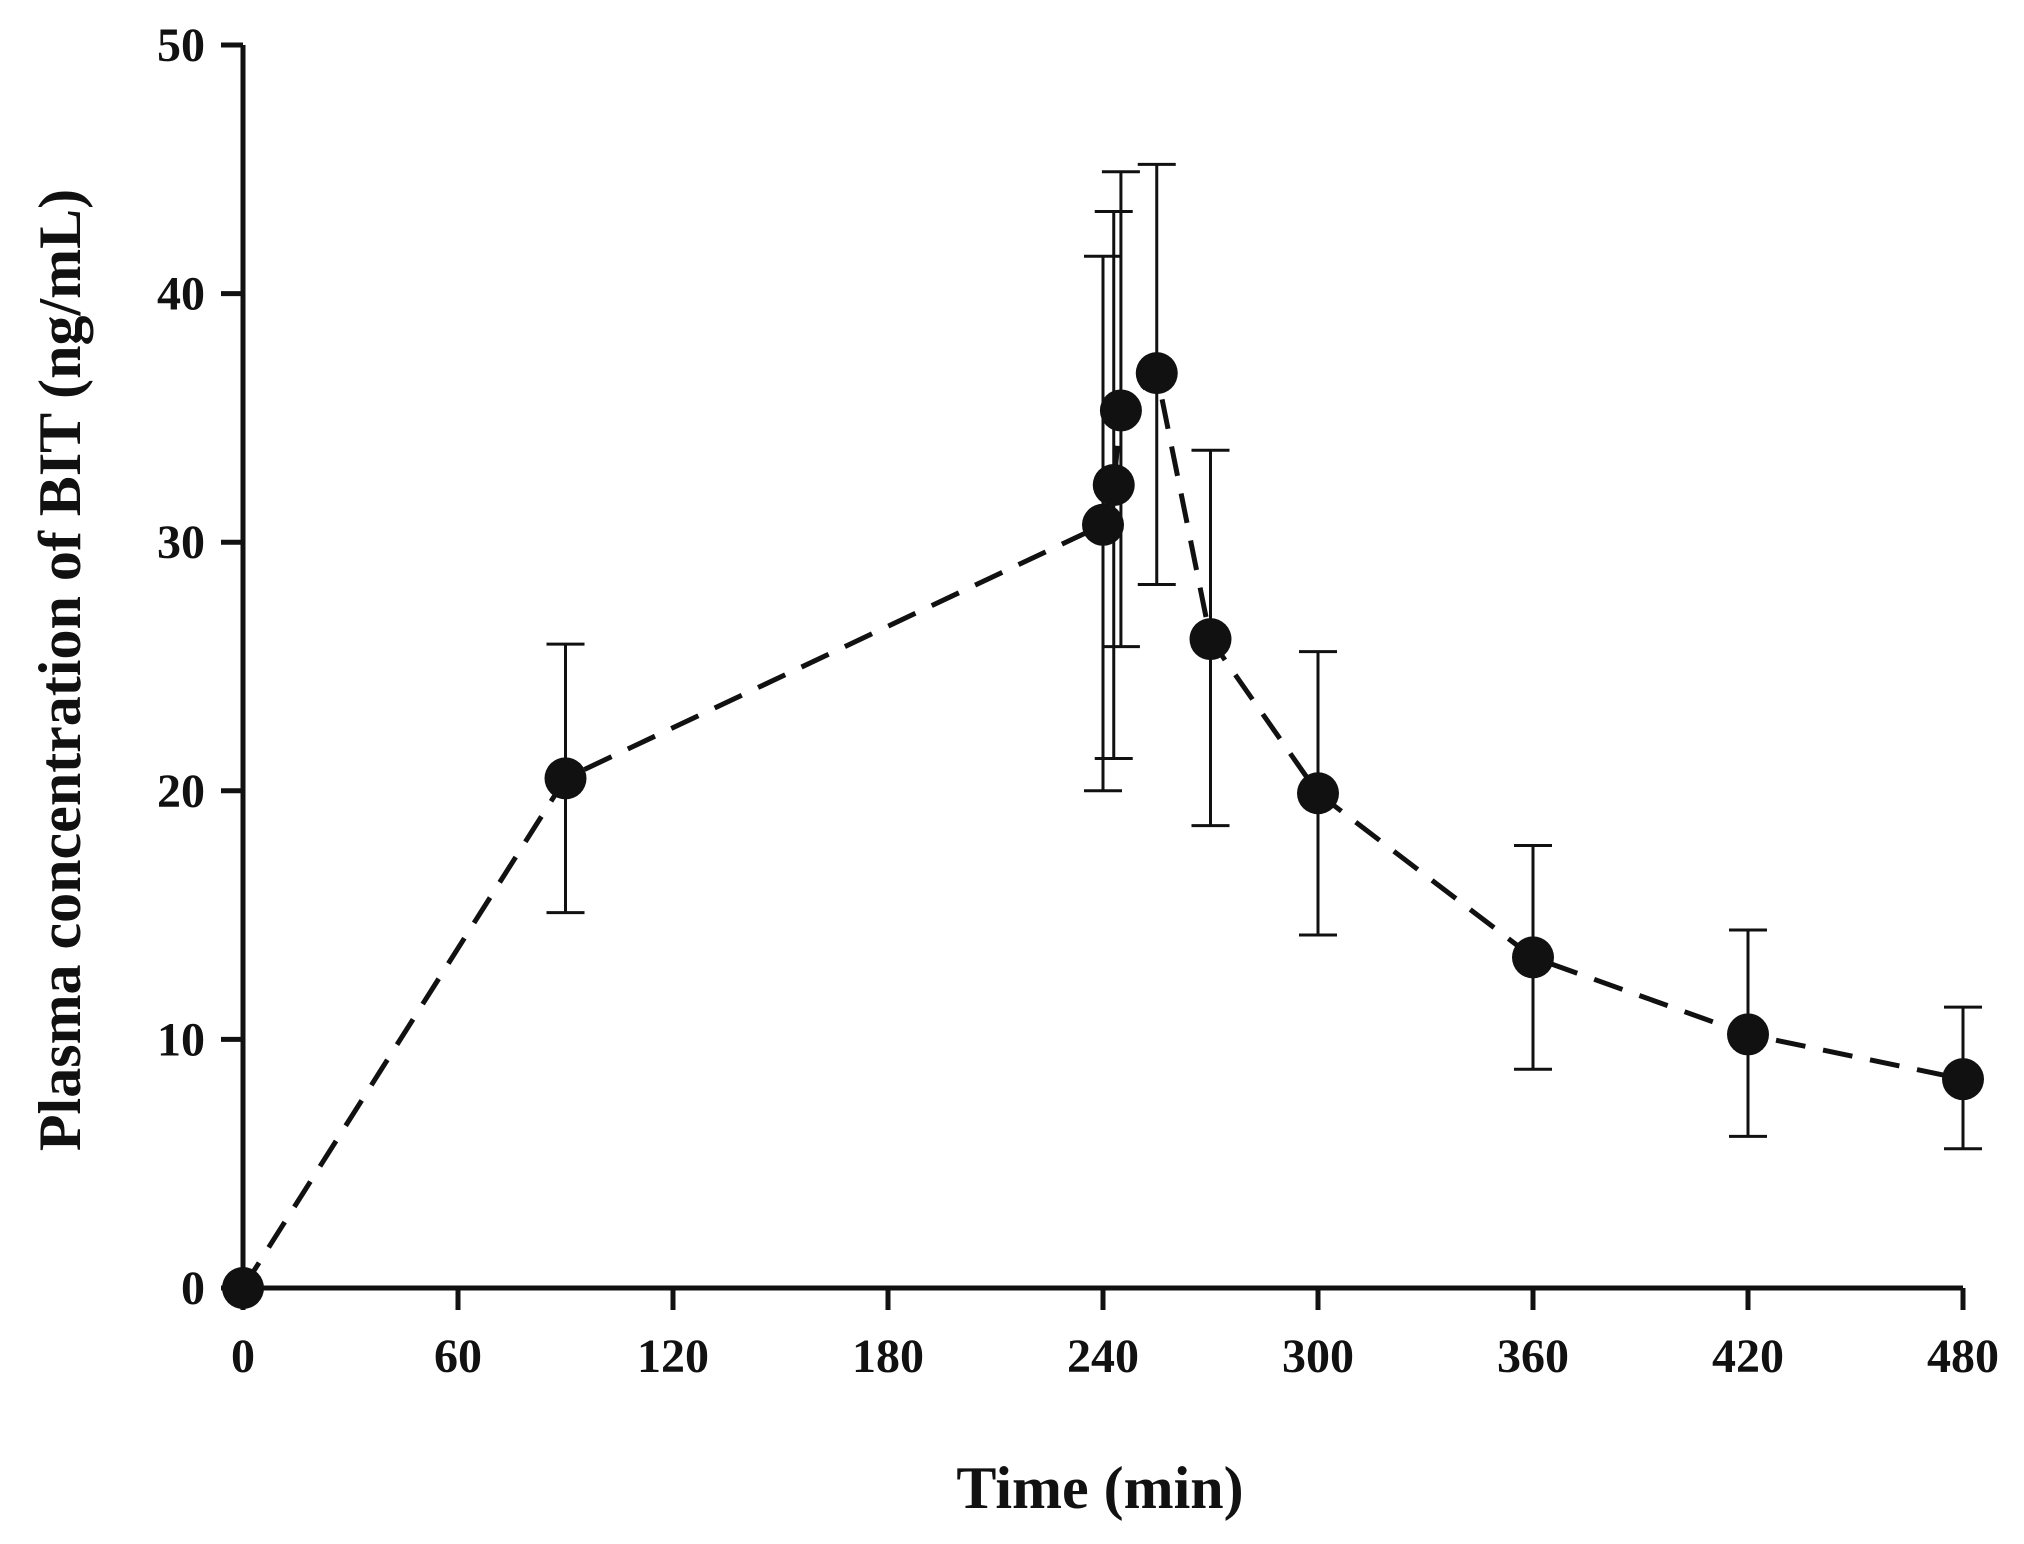  I want to click on x-tick-label: 60, so click(458, 1356).